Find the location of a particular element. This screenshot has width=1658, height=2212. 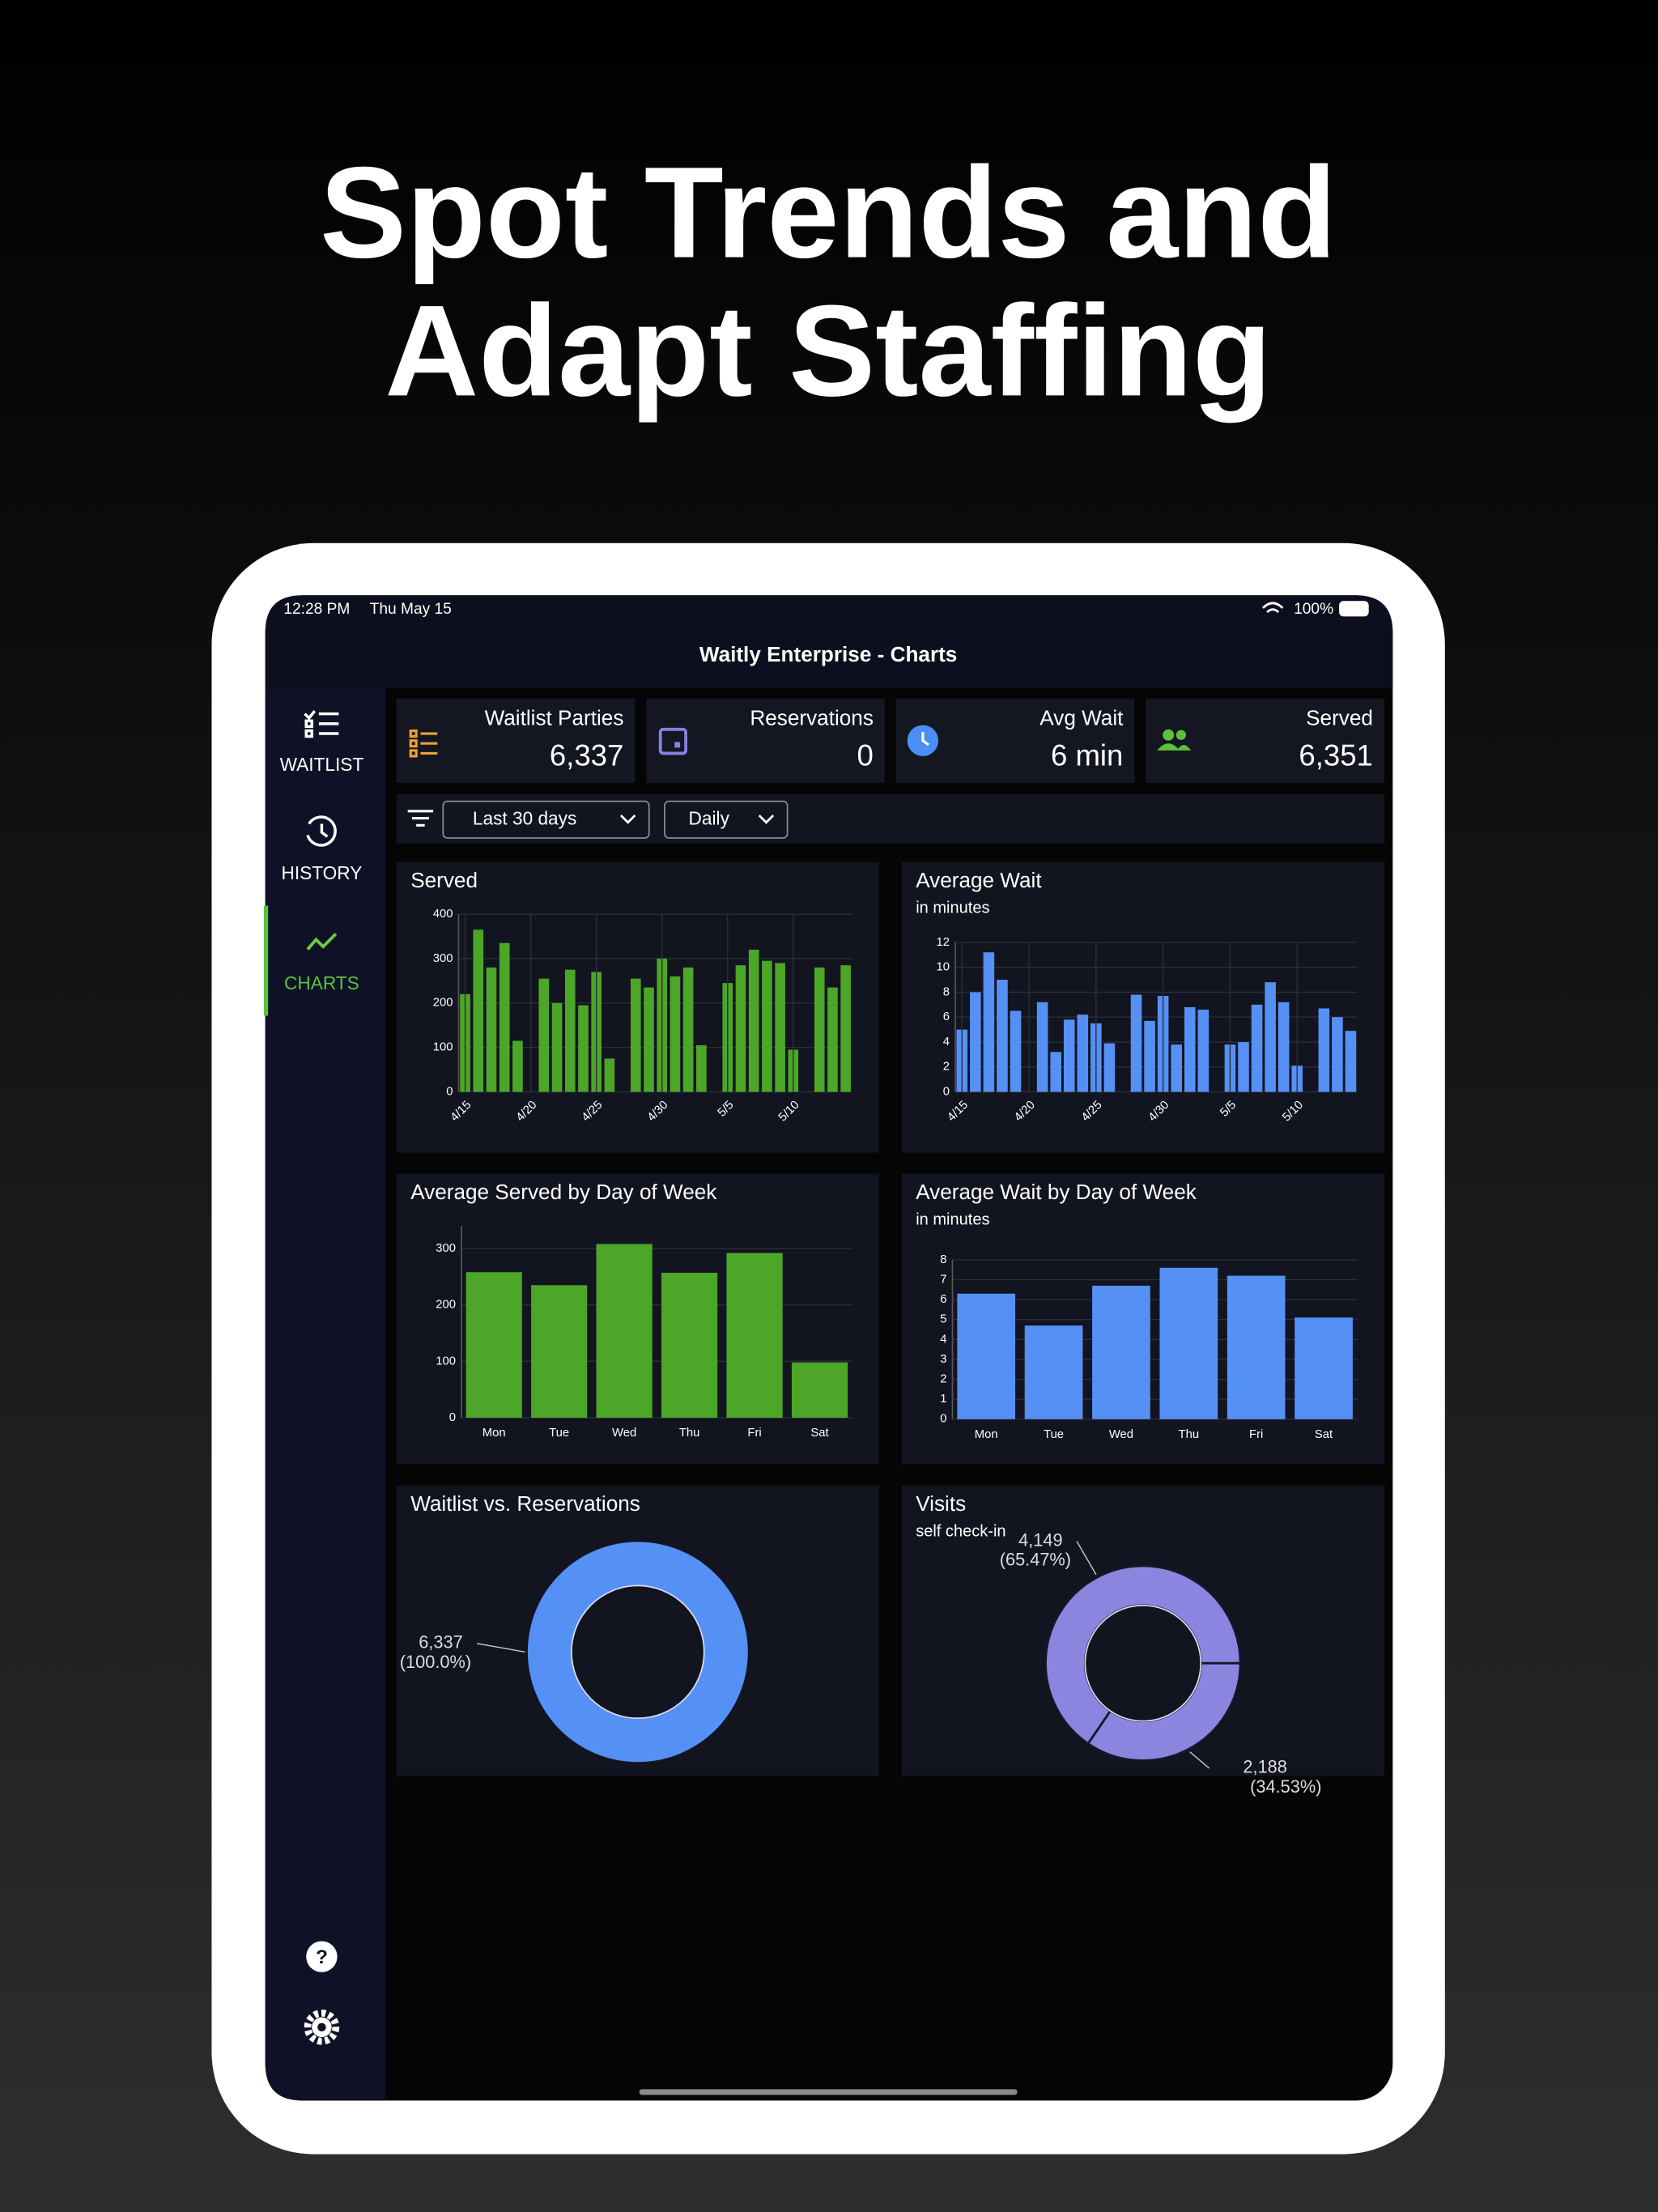

stat-card is located at coordinates (516, 741).